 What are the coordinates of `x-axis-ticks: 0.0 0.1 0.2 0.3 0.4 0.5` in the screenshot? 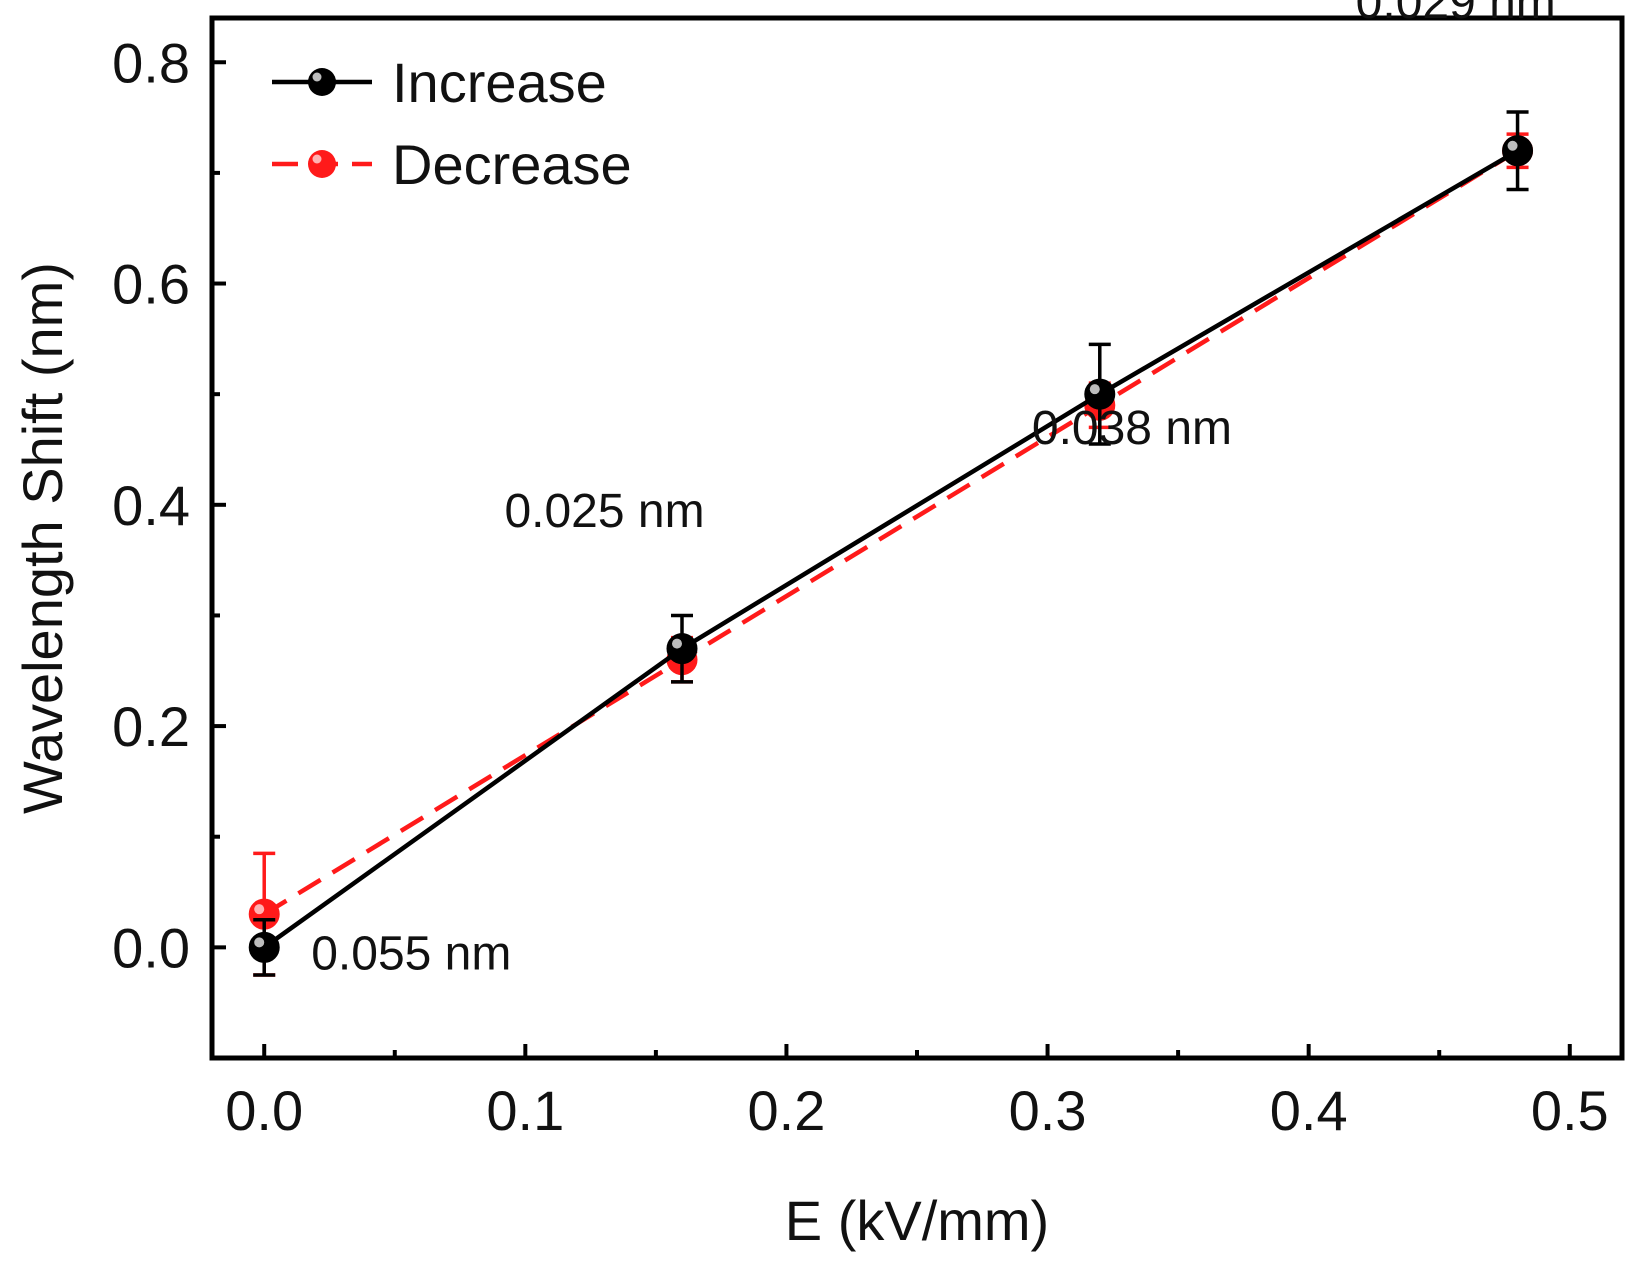 It's located at (917, 1093).